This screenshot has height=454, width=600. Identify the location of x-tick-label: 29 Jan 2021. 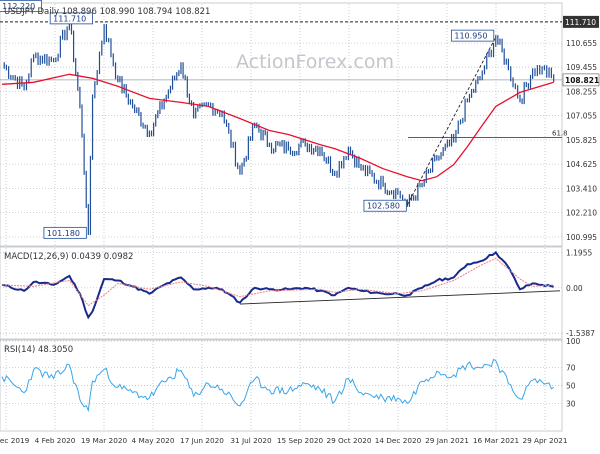
(447, 440).